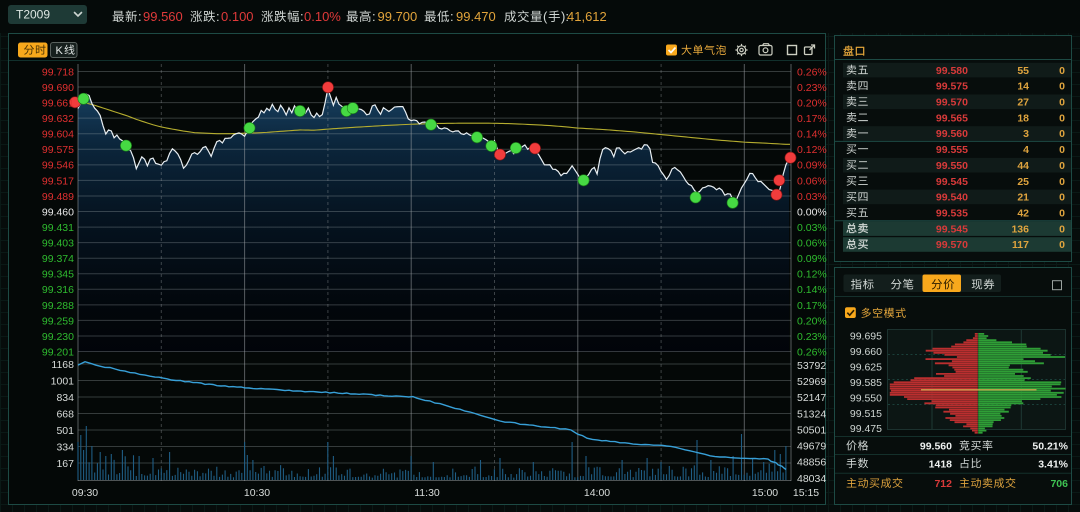 Image resolution: width=1080 pixels, height=512 pixels. Describe the element at coordinates (1023, 118) in the screenshot. I see `svg-text: 18` at that location.